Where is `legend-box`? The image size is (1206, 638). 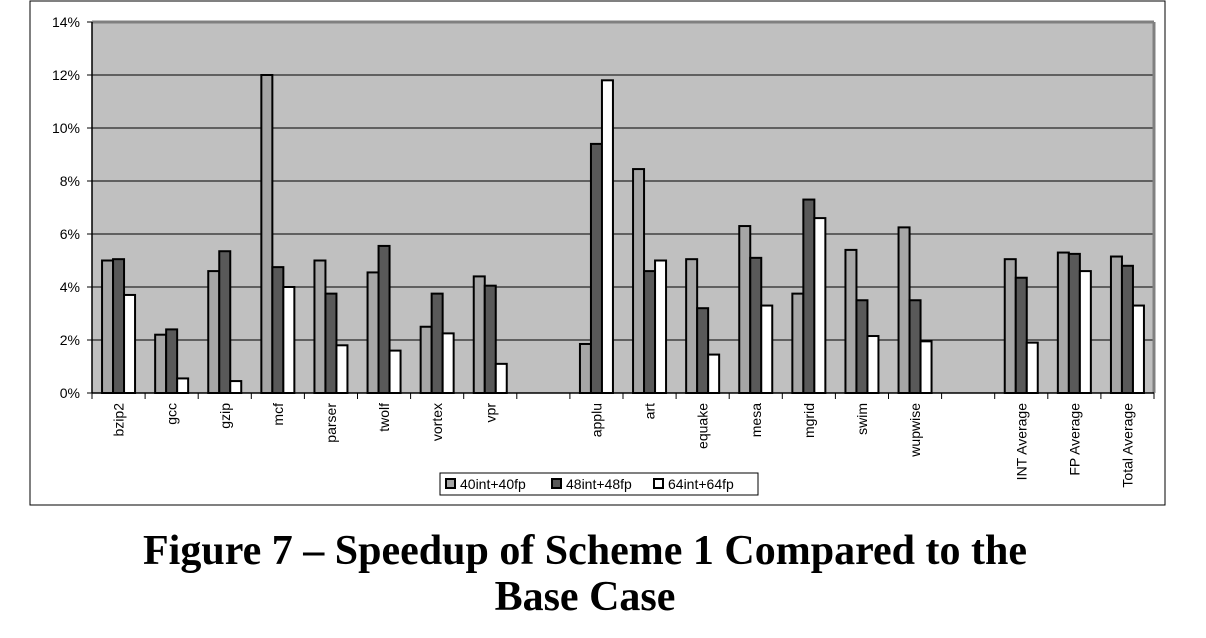
legend-box is located at coordinates (599, 484).